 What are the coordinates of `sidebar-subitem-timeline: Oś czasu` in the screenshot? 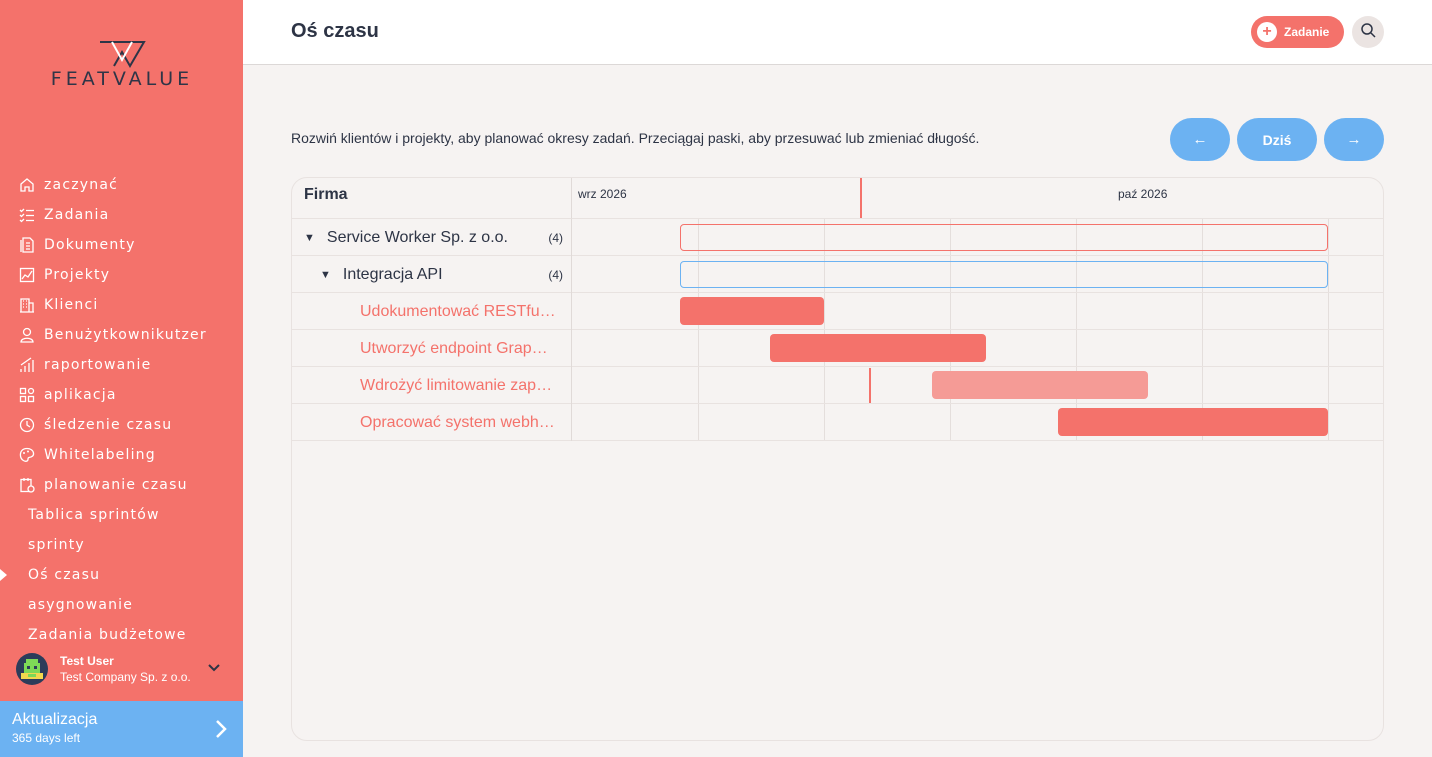 It's located at (121, 575).